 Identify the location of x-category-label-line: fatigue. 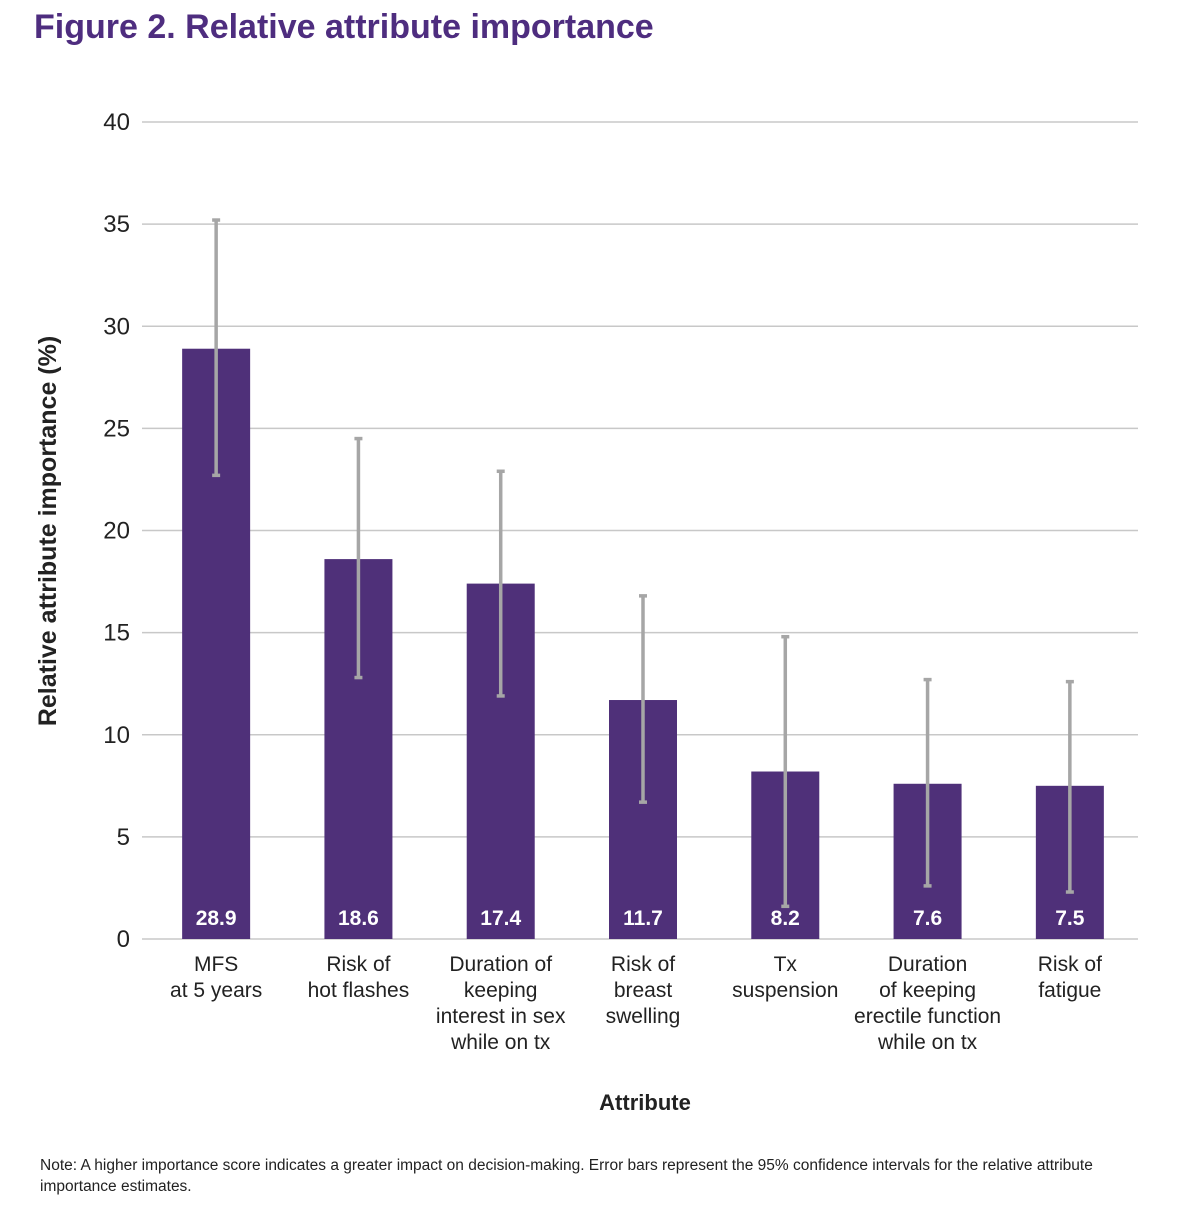
(1069, 990).